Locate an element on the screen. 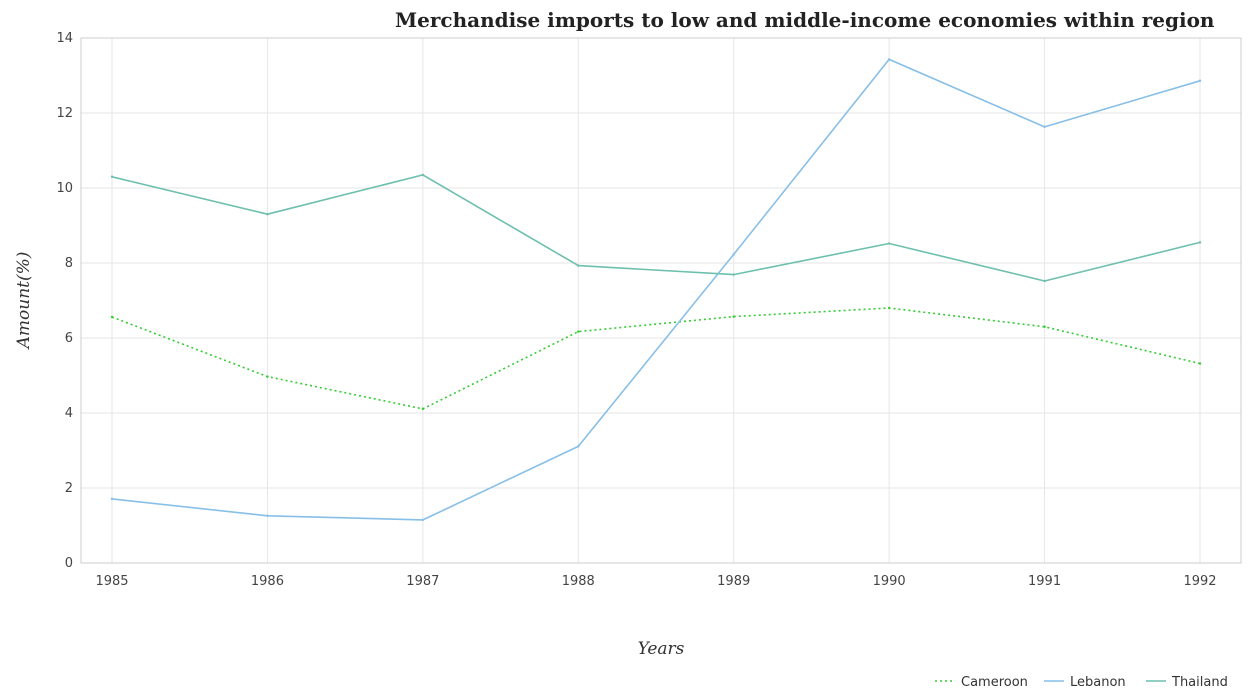 This screenshot has width=1260, height=700. x-tick-label: 1989 is located at coordinates (733, 581).